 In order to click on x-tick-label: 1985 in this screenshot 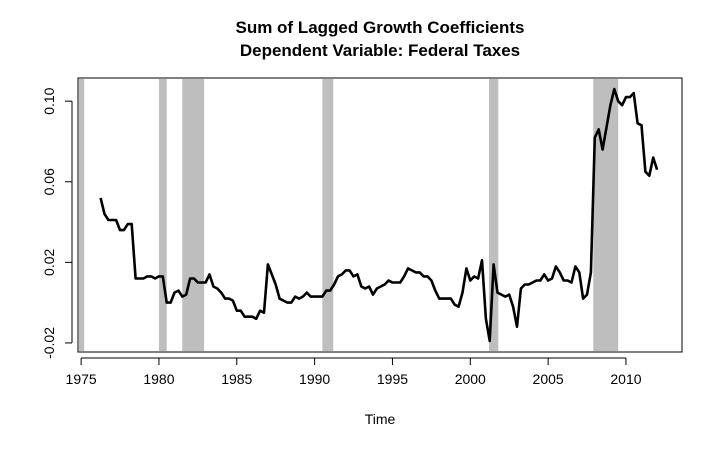, I will do `click(236, 379)`.